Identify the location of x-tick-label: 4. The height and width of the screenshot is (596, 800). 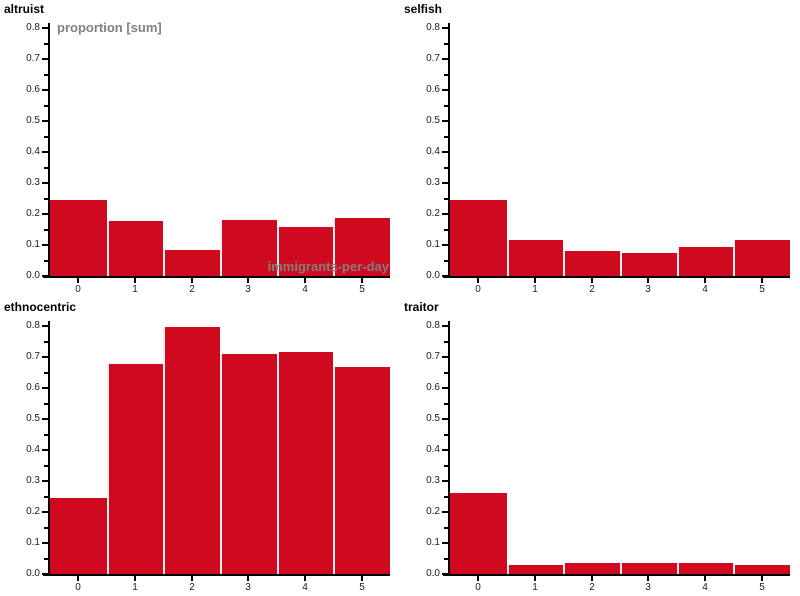
(305, 289).